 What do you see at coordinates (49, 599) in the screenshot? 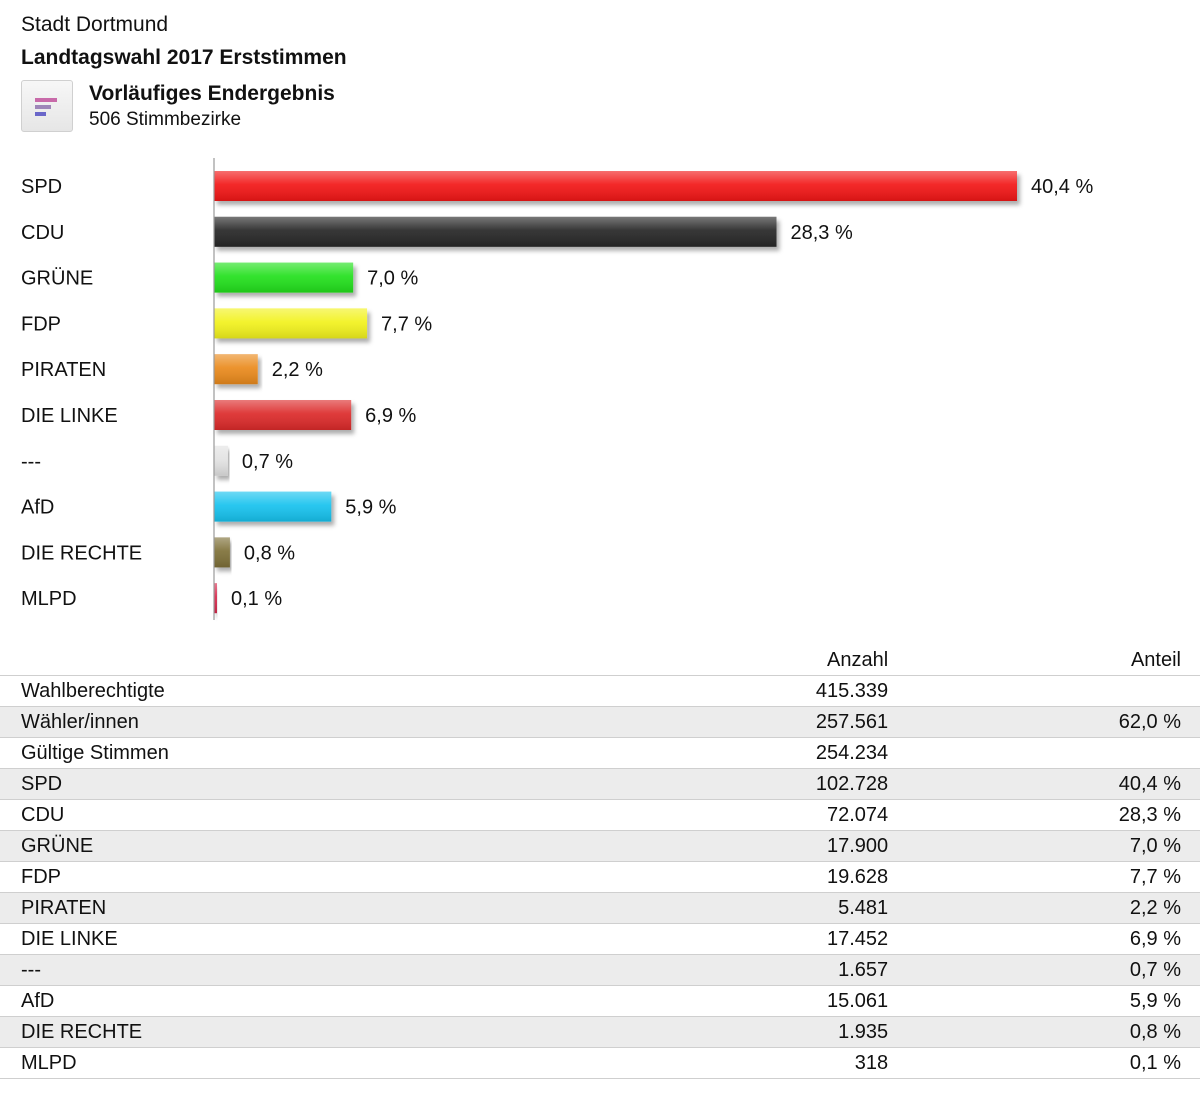
I see `category-label-mlpd: MLPD` at bounding box center [49, 599].